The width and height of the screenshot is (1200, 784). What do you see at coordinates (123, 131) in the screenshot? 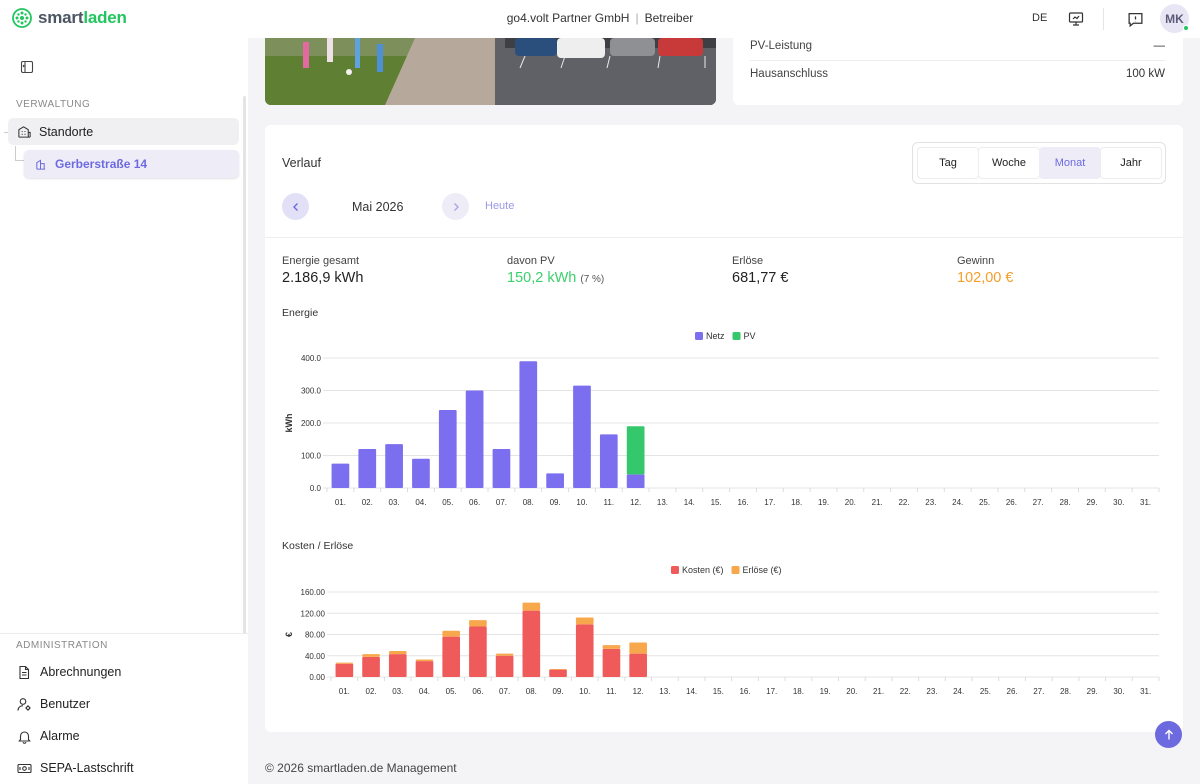
I see `sidebar-item-standorte: Standorte` at bounding box center [123, 131].